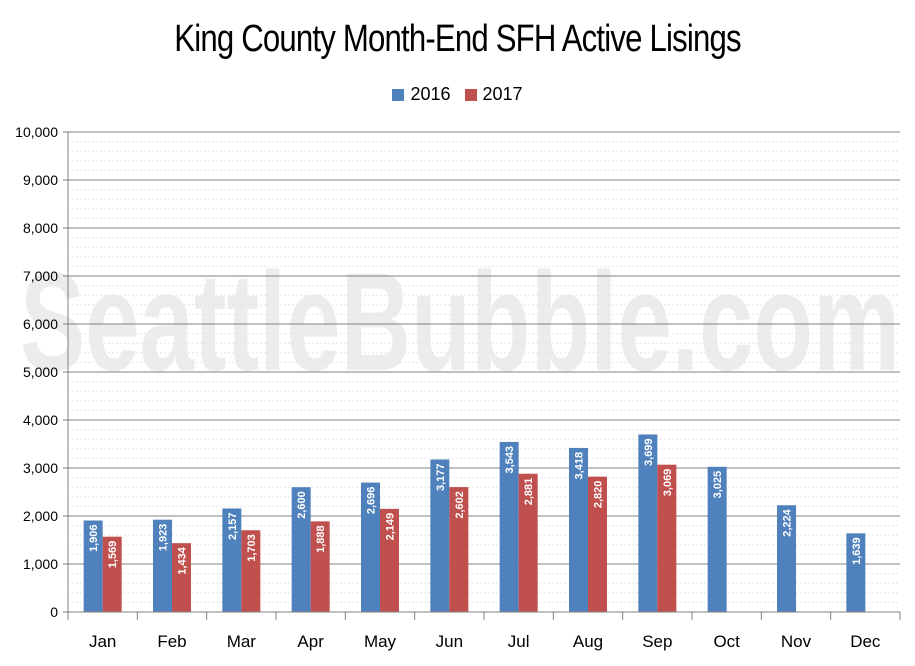 This screenshot has height=666, width=915. I want to click on data-label-2016-jun: 3,177, so click(441, 478).